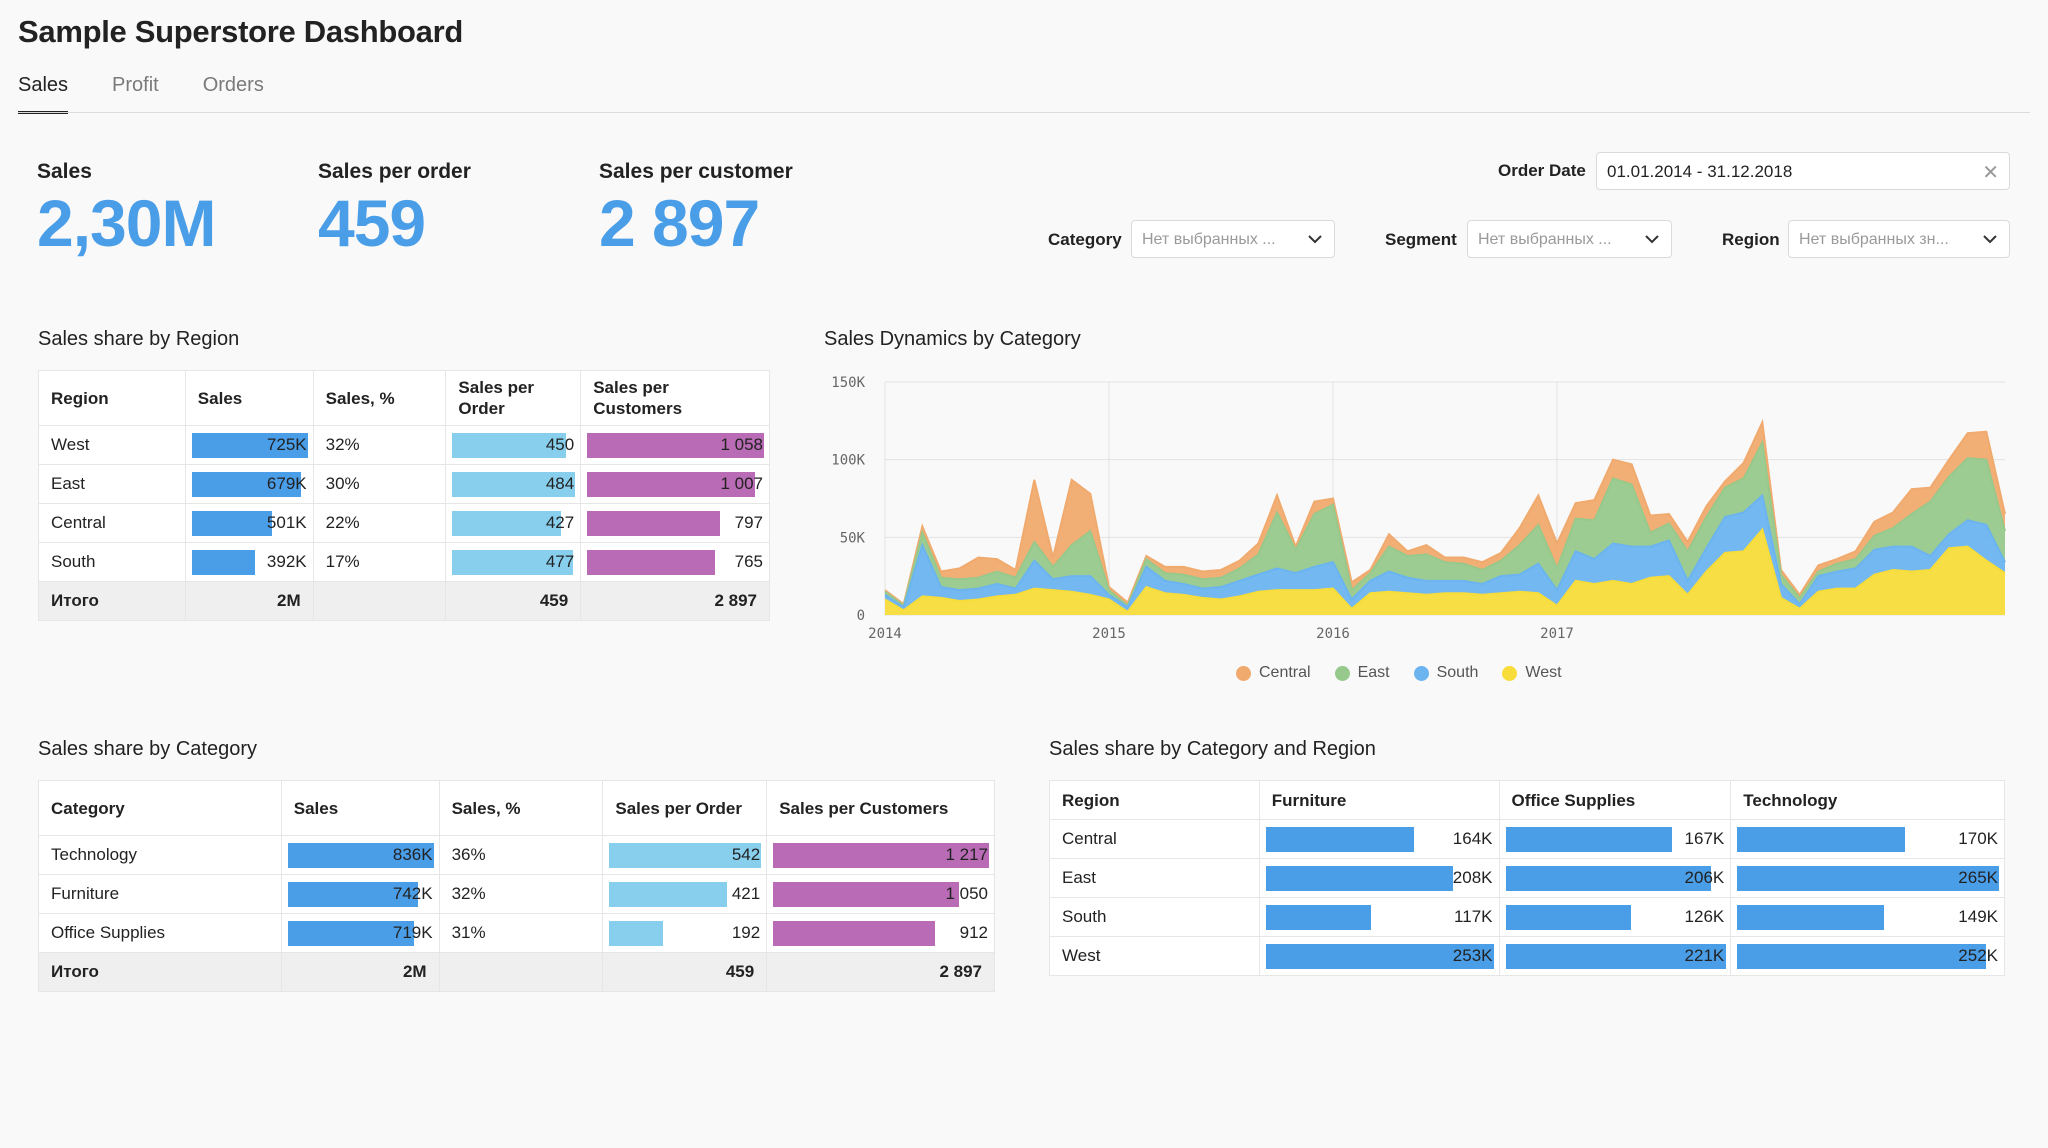 This screenshot has height=1148, width=2048. Describe the element at coordinates (880, 972) in the screenshot. I see `total-sales-per-customers: 2 897` at that location.